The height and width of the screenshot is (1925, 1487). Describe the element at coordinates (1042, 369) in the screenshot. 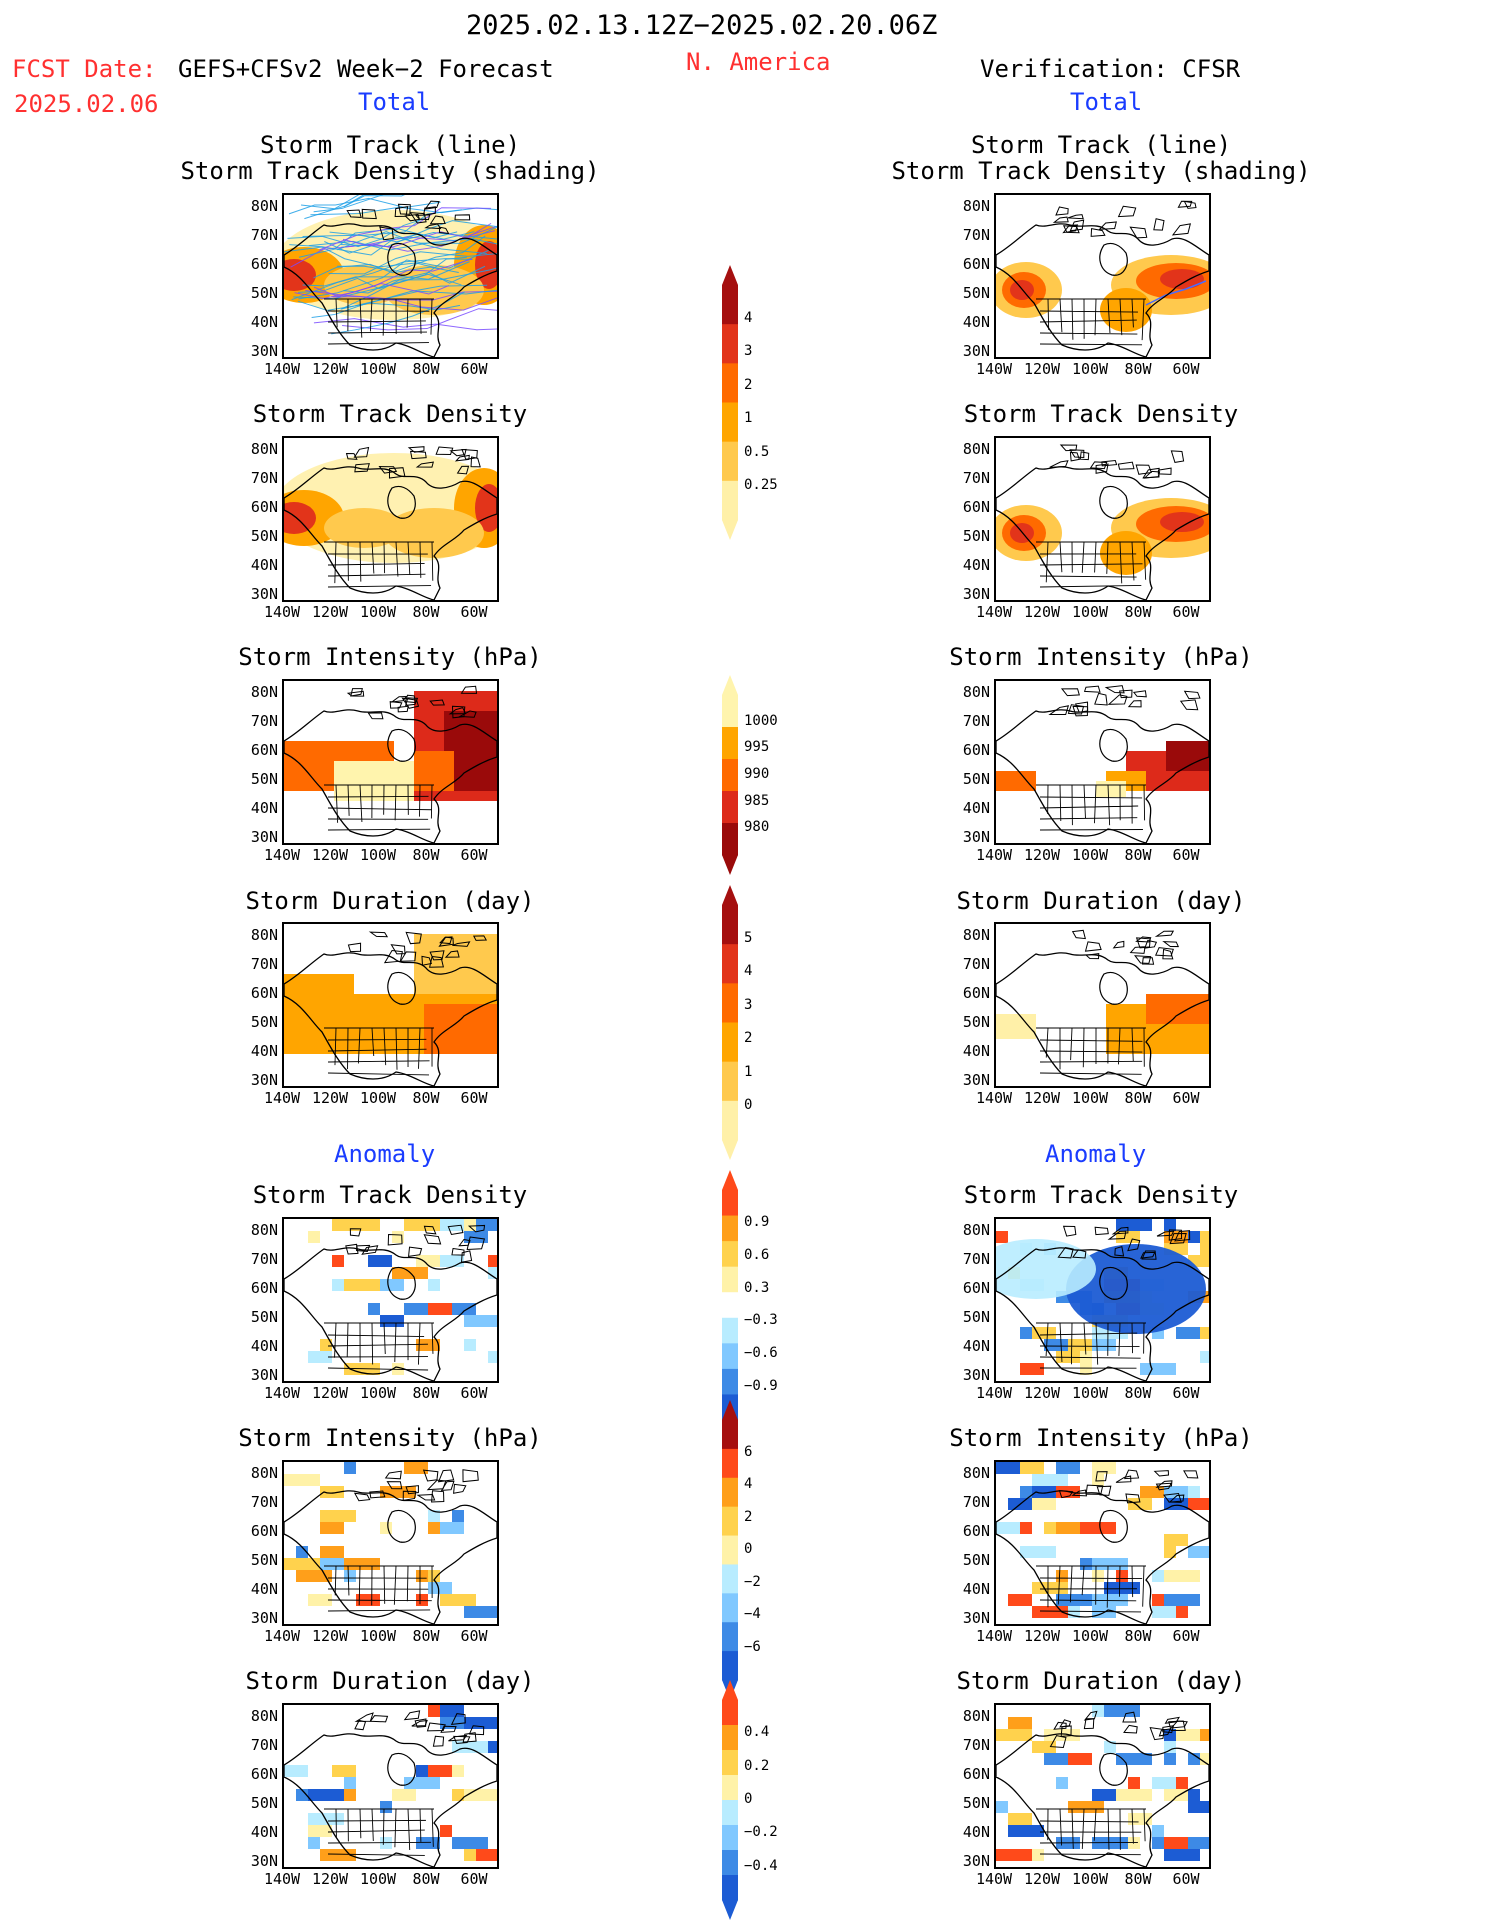

I see `lon-tick-label: 120W` at that location.